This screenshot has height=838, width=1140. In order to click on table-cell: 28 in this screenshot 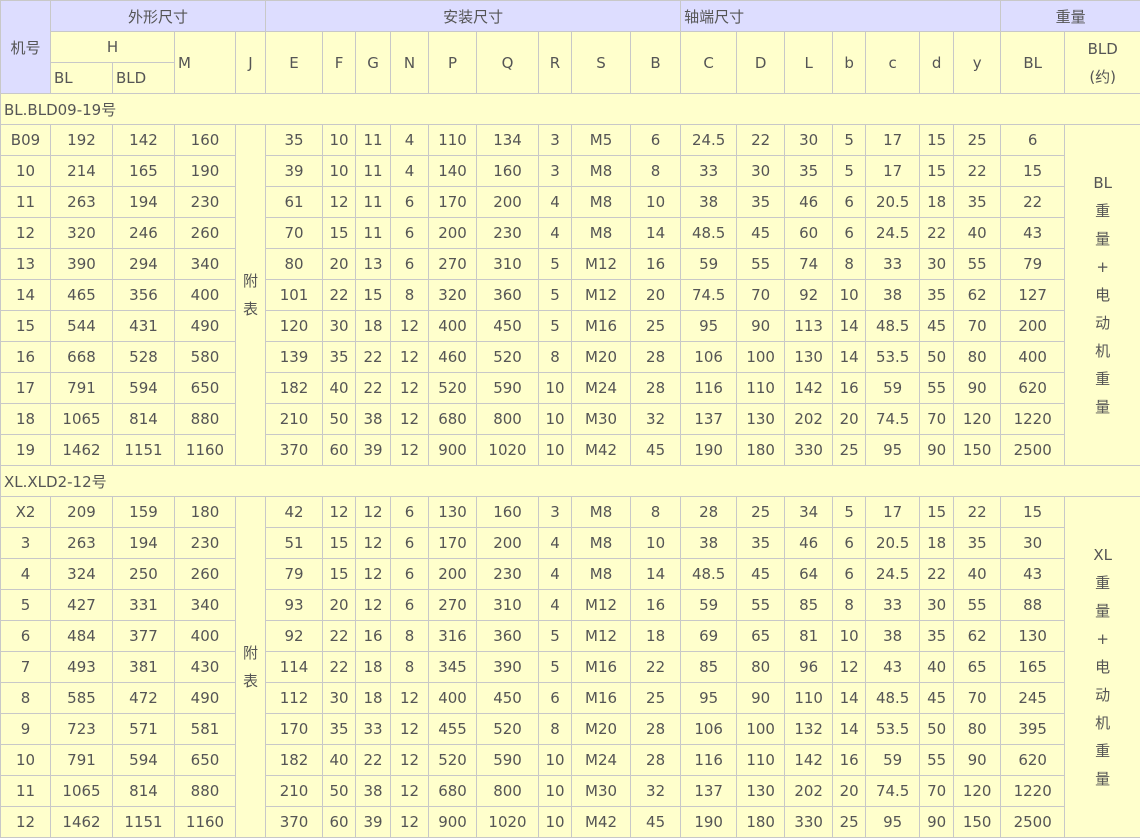, I will do `click(656, 357)`.